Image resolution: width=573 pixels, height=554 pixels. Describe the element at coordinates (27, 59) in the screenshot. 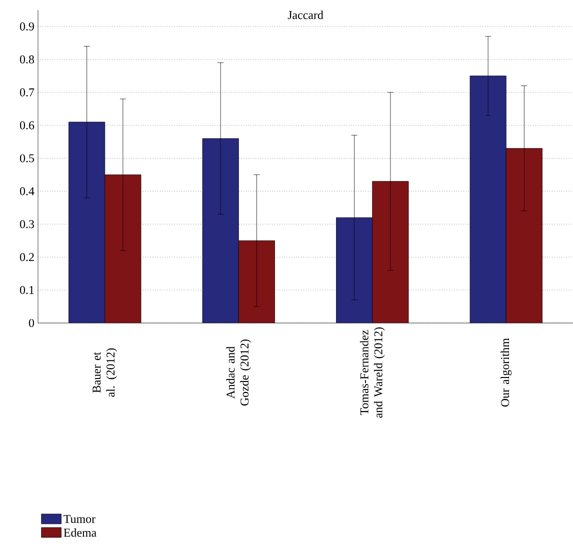

I see `y-tick-label: 0.8` at that location.